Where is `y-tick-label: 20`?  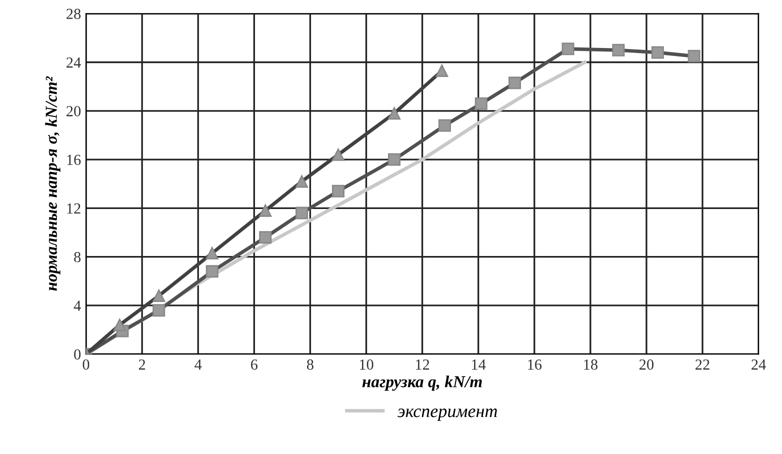 y-tick-label: 20 is located at coordinates (73, 111).